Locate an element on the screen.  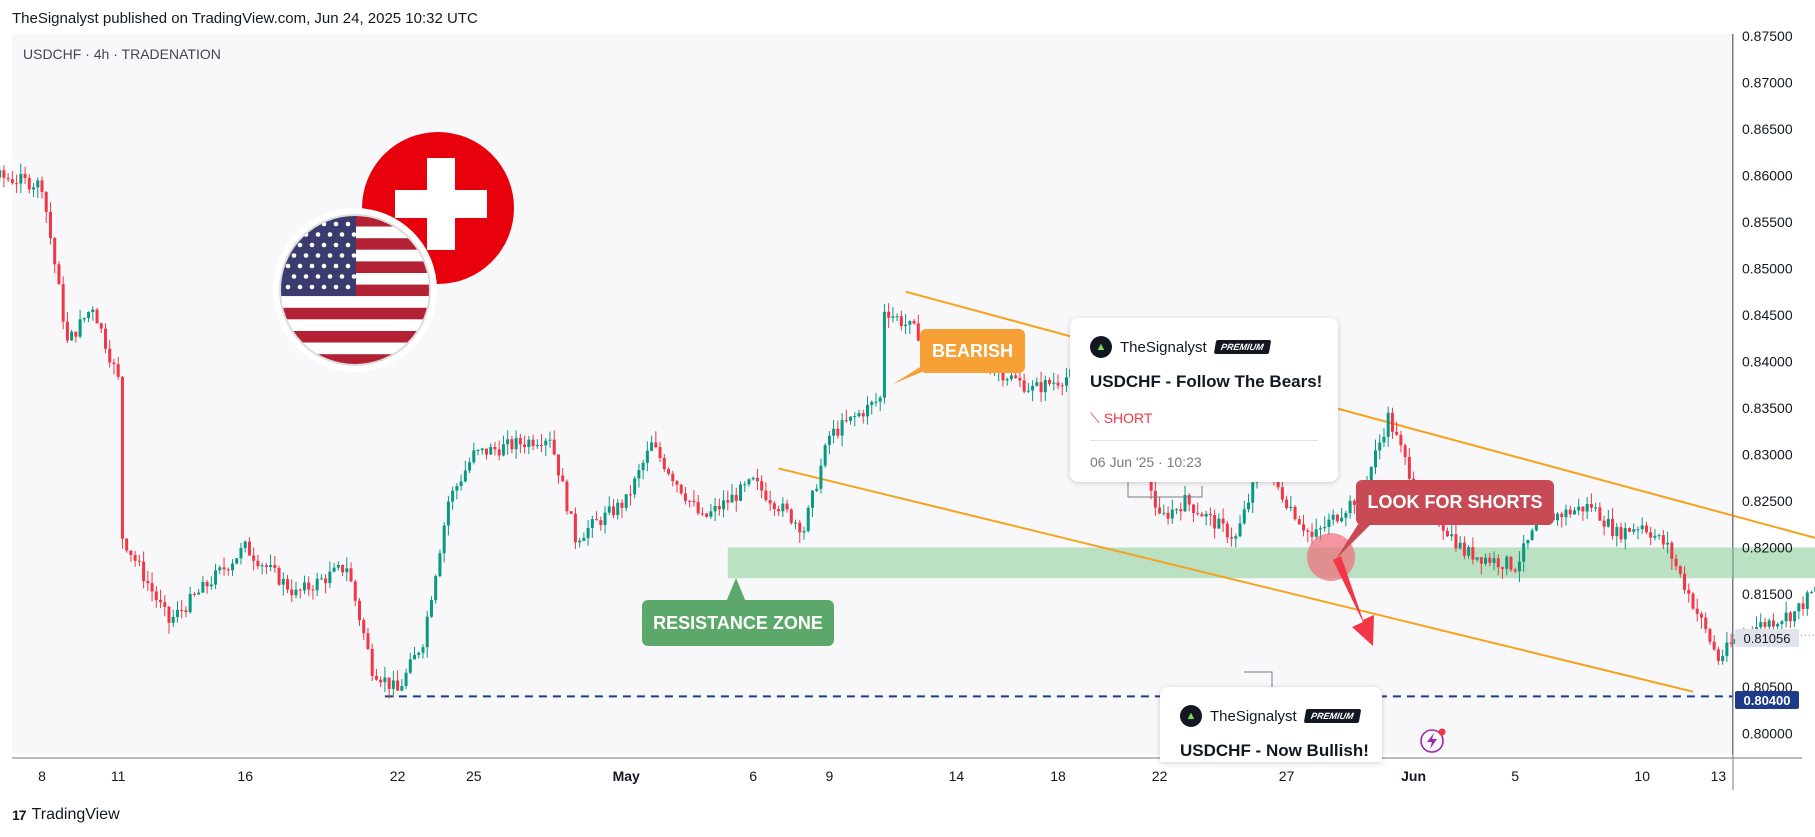
bearish-callout: BEARISH is located at coordinates (972, 351).